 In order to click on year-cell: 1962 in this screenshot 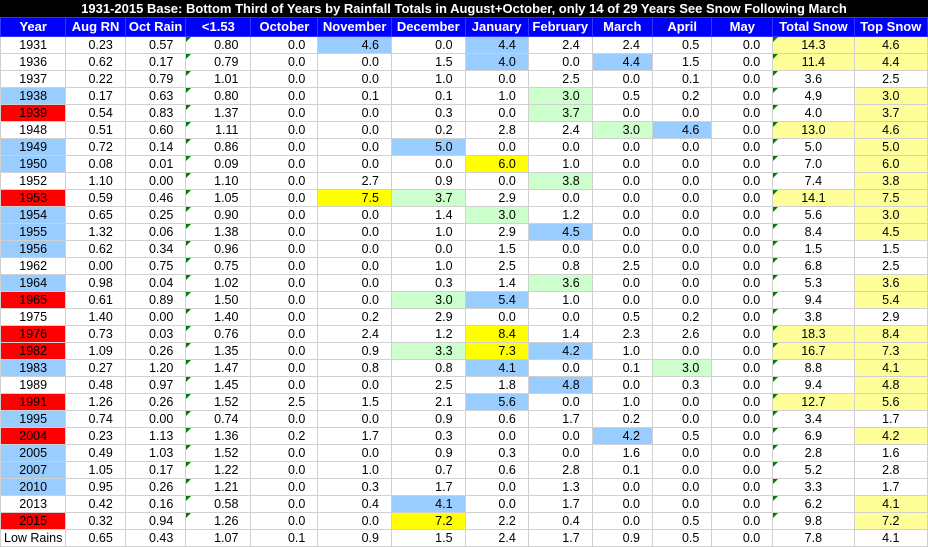, I will do `click(33, 266)`.